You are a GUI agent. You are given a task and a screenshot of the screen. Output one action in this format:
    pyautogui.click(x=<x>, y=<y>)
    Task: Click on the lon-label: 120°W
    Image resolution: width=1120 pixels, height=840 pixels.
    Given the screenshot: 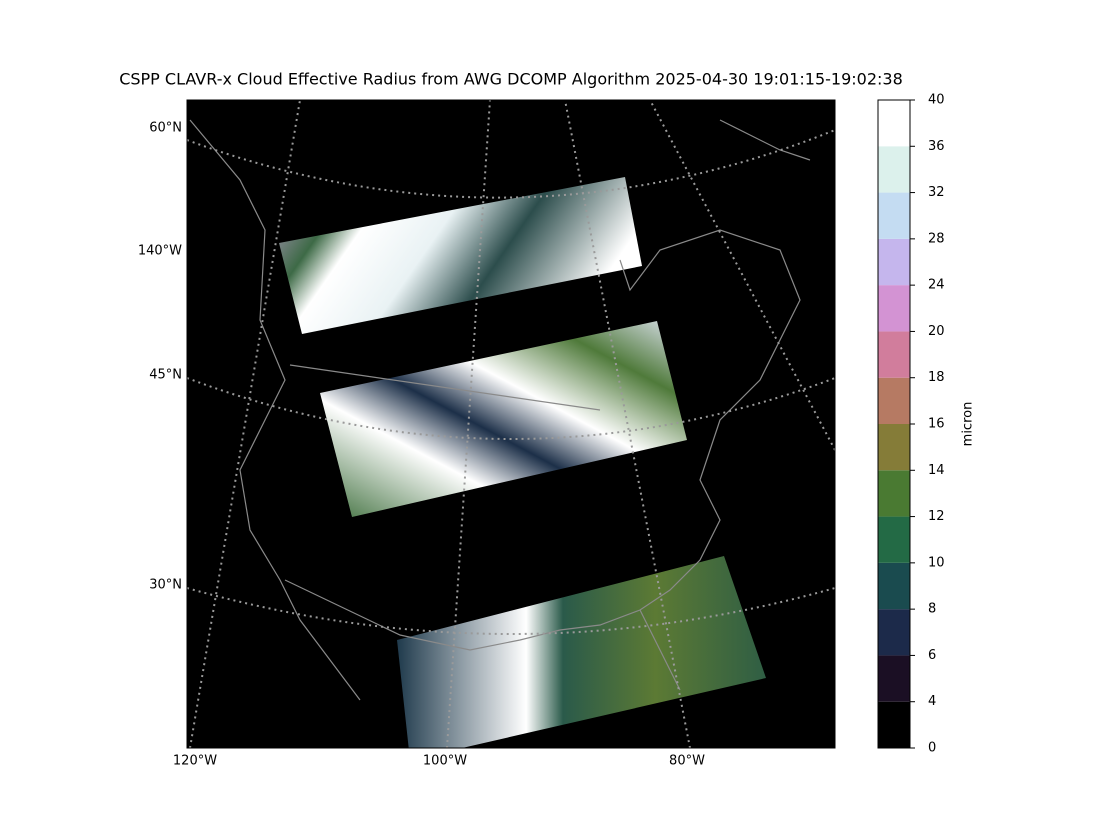 What is the action you would take?
    pyautogui.click(x=195, y=761)
    